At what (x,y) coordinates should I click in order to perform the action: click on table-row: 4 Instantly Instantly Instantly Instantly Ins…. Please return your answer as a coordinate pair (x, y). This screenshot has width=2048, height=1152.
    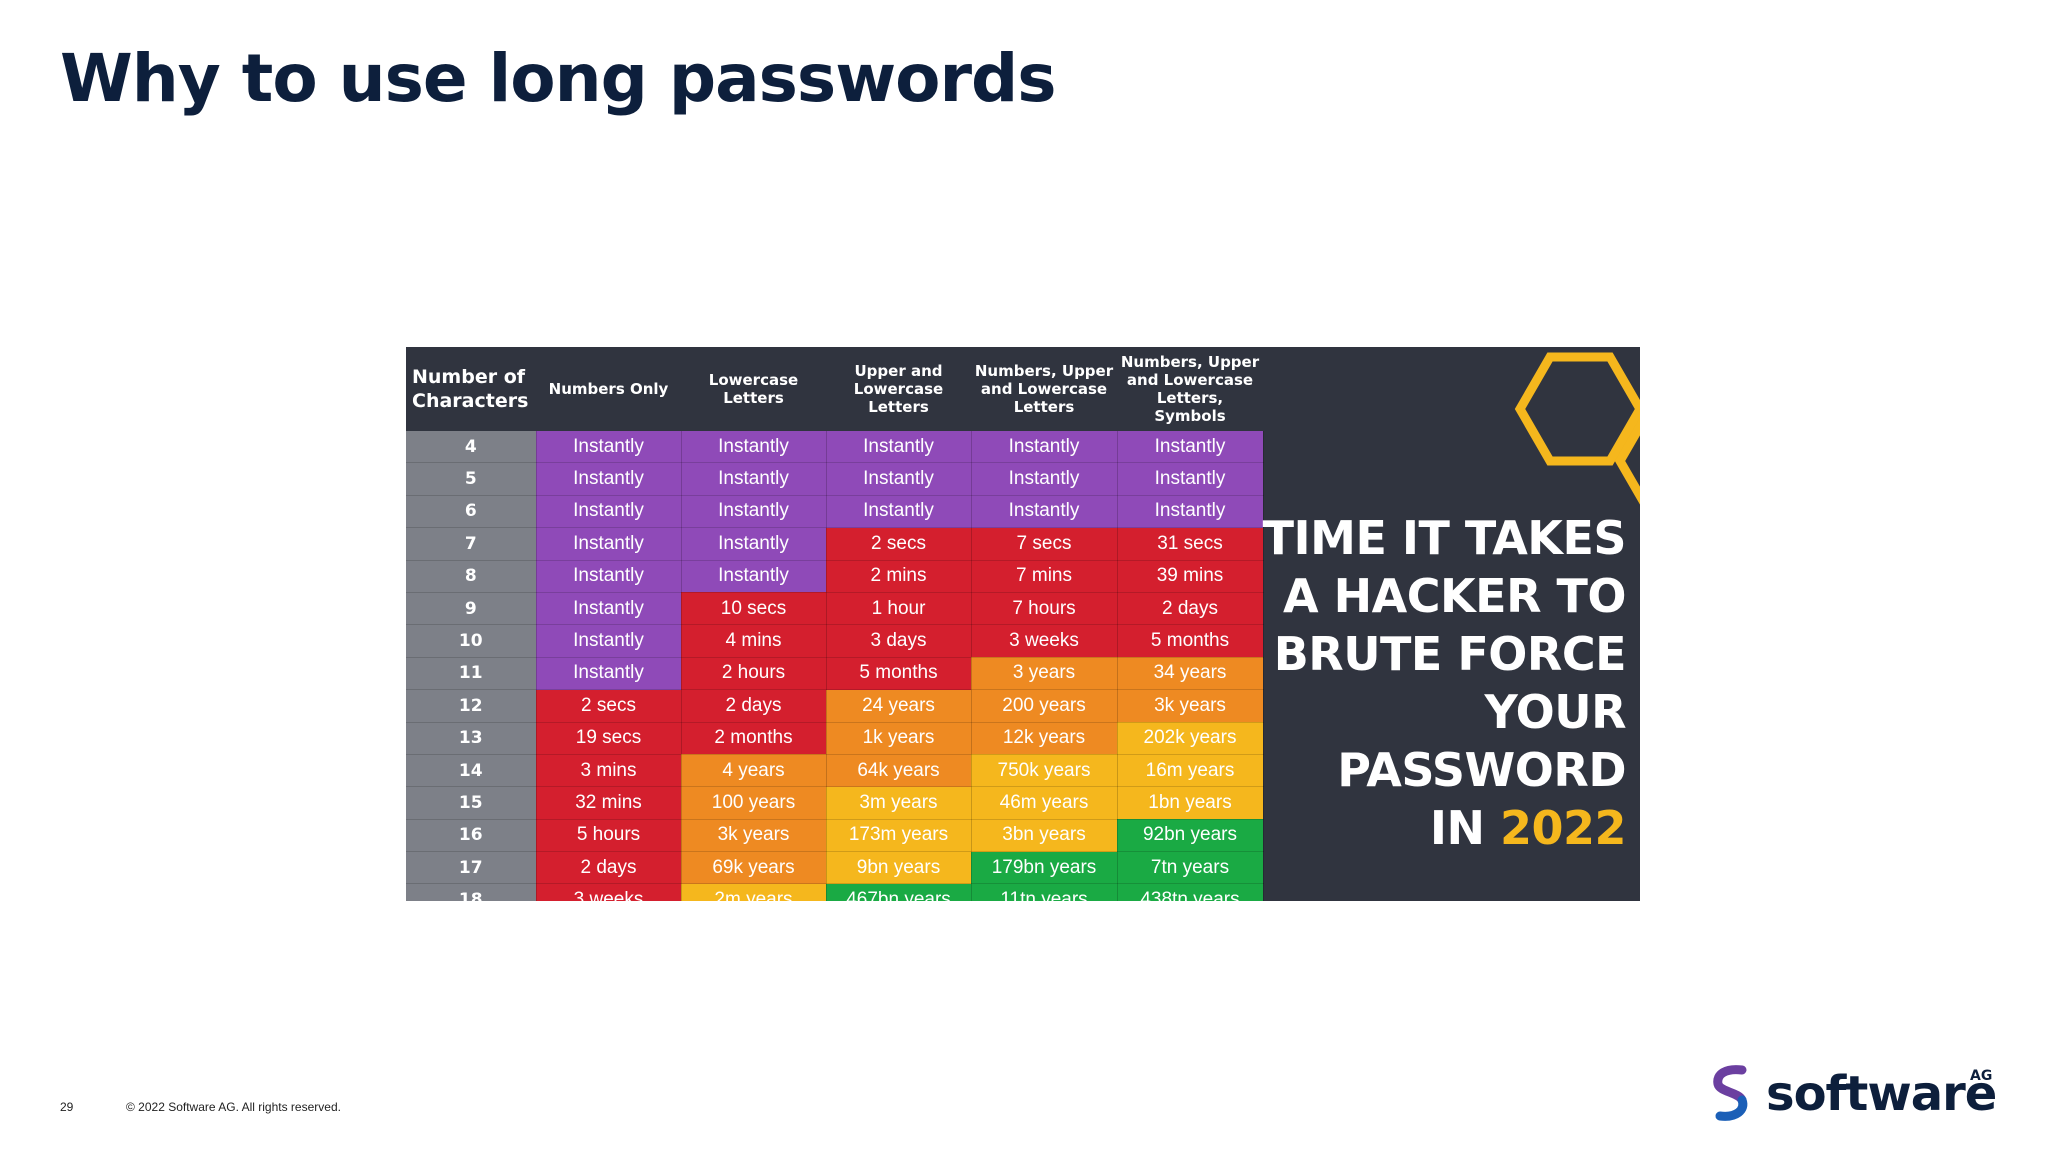
    Looking at the image, I should click on (835, 447).